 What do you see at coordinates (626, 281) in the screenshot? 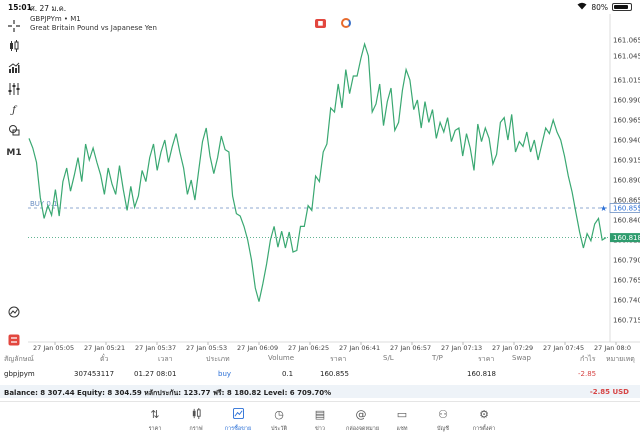
I see `y-tick-label: 160.765` at bounding box center [626, 281].